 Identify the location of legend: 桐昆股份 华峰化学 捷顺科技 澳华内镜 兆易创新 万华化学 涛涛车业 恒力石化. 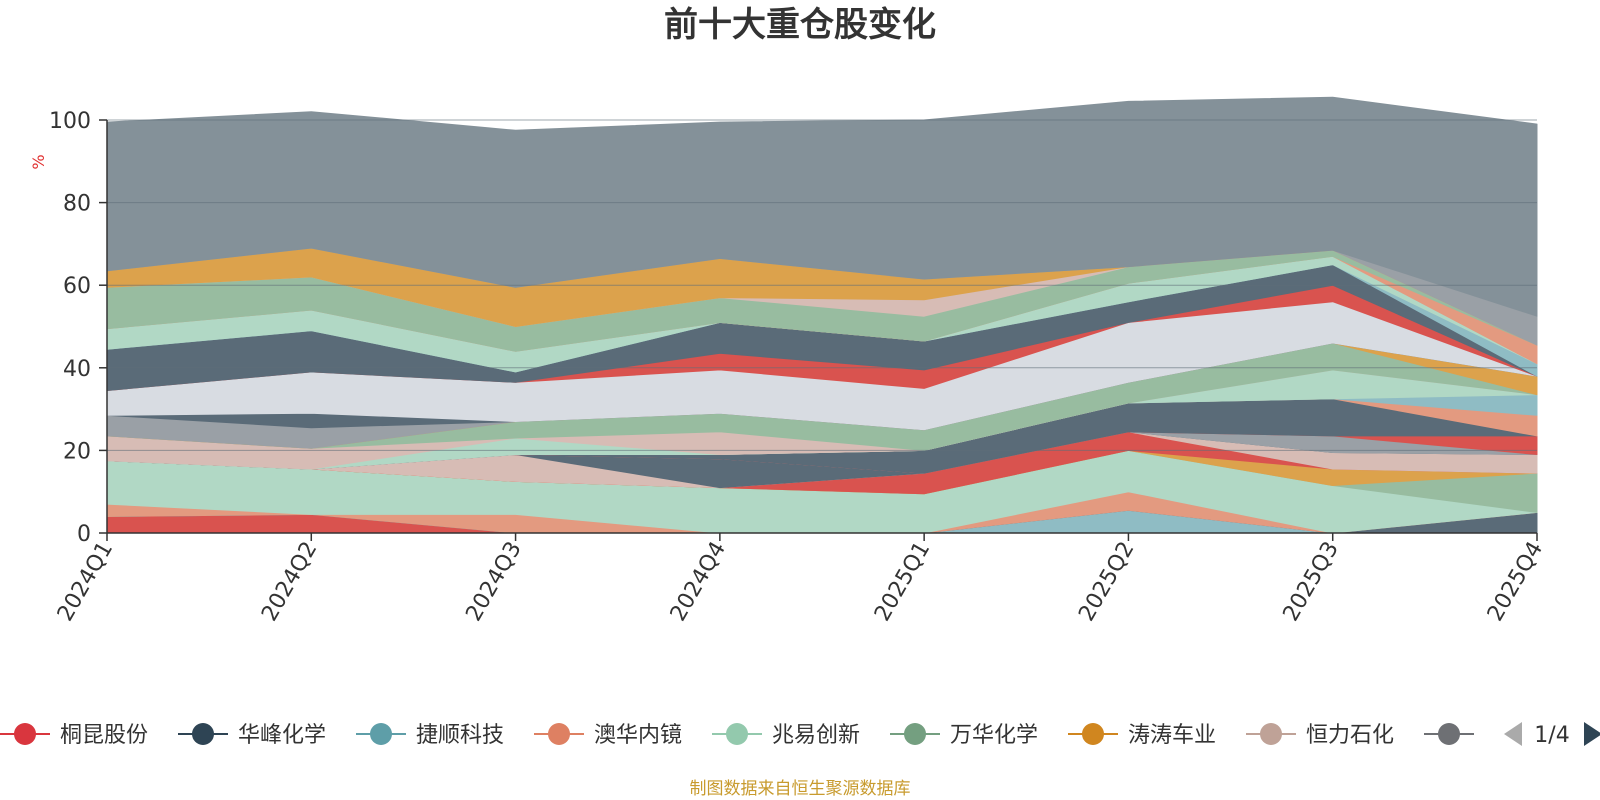
(737, 735).